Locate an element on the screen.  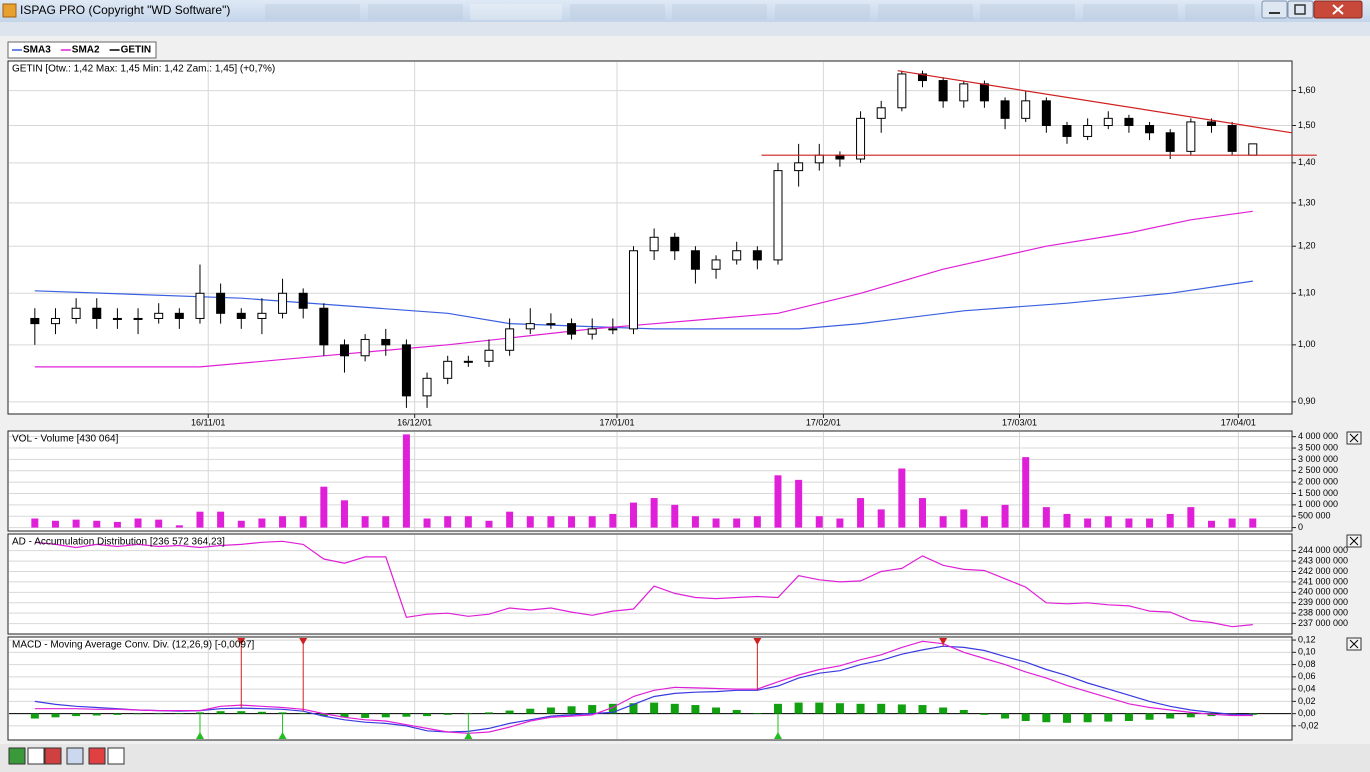
y-tick-label: 242 000 000 is located at coordinates (1323, 571).